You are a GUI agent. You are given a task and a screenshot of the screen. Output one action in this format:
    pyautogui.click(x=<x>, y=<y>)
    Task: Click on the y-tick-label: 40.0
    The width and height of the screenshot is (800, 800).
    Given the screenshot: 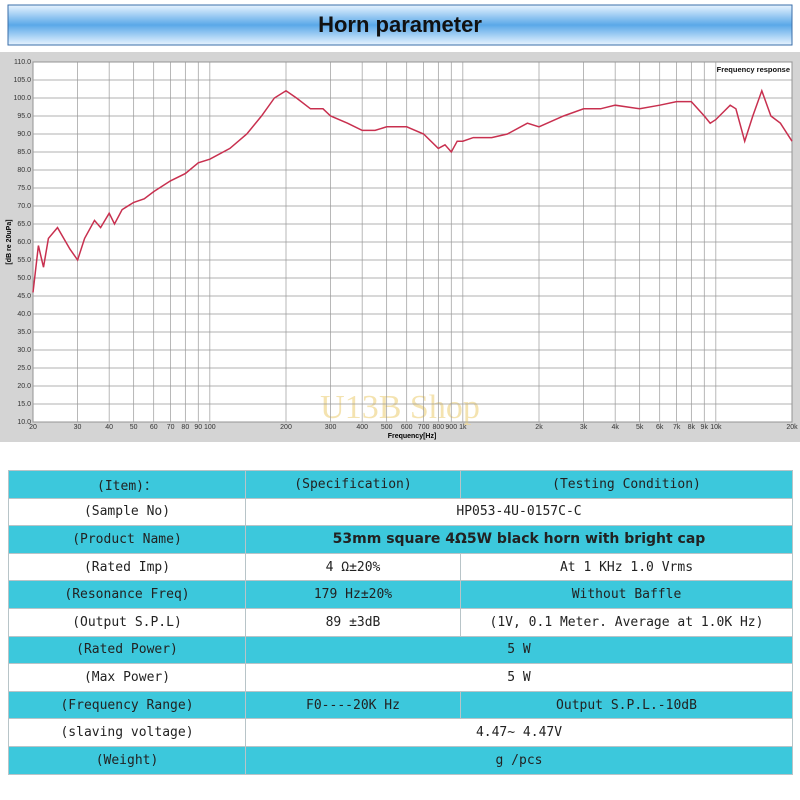 What is the action you would take?
    pyautogui.click(x=24, y=314)
    